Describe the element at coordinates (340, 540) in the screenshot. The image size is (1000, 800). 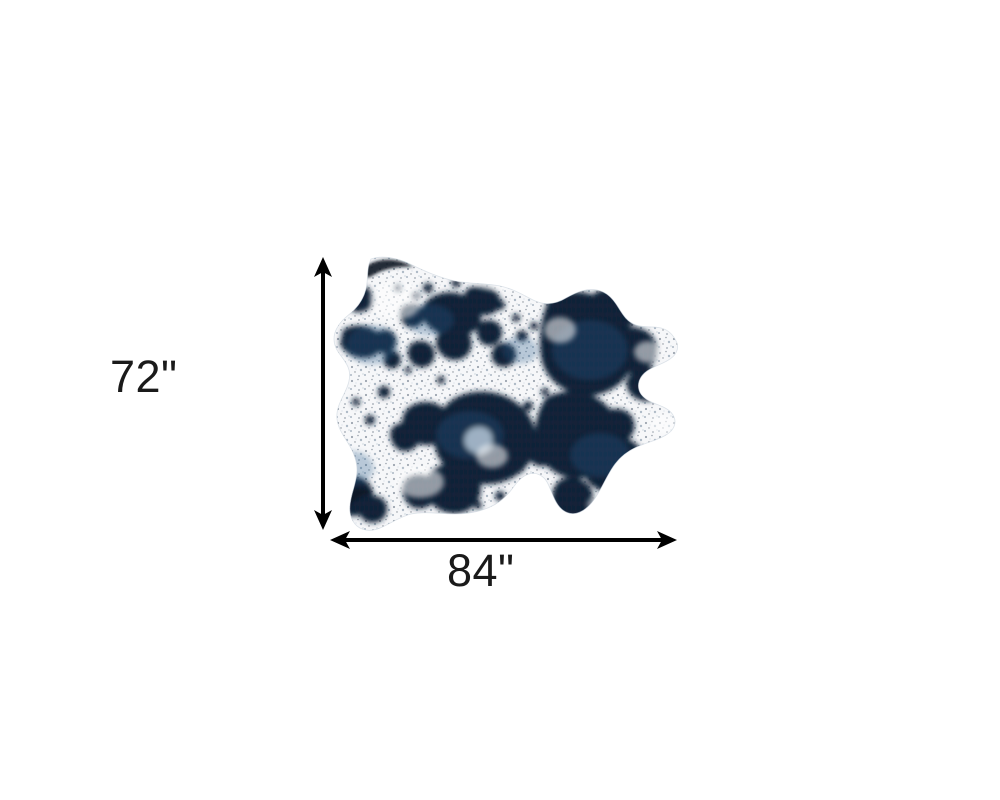
I see `width-arrowhead-left` at that location.